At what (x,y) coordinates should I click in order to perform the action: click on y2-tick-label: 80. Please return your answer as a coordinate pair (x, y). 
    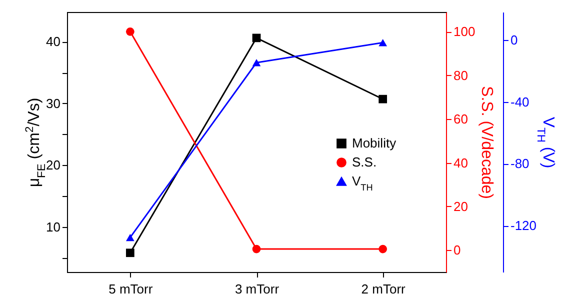
    Looking at the image, I should click on (461, 75).